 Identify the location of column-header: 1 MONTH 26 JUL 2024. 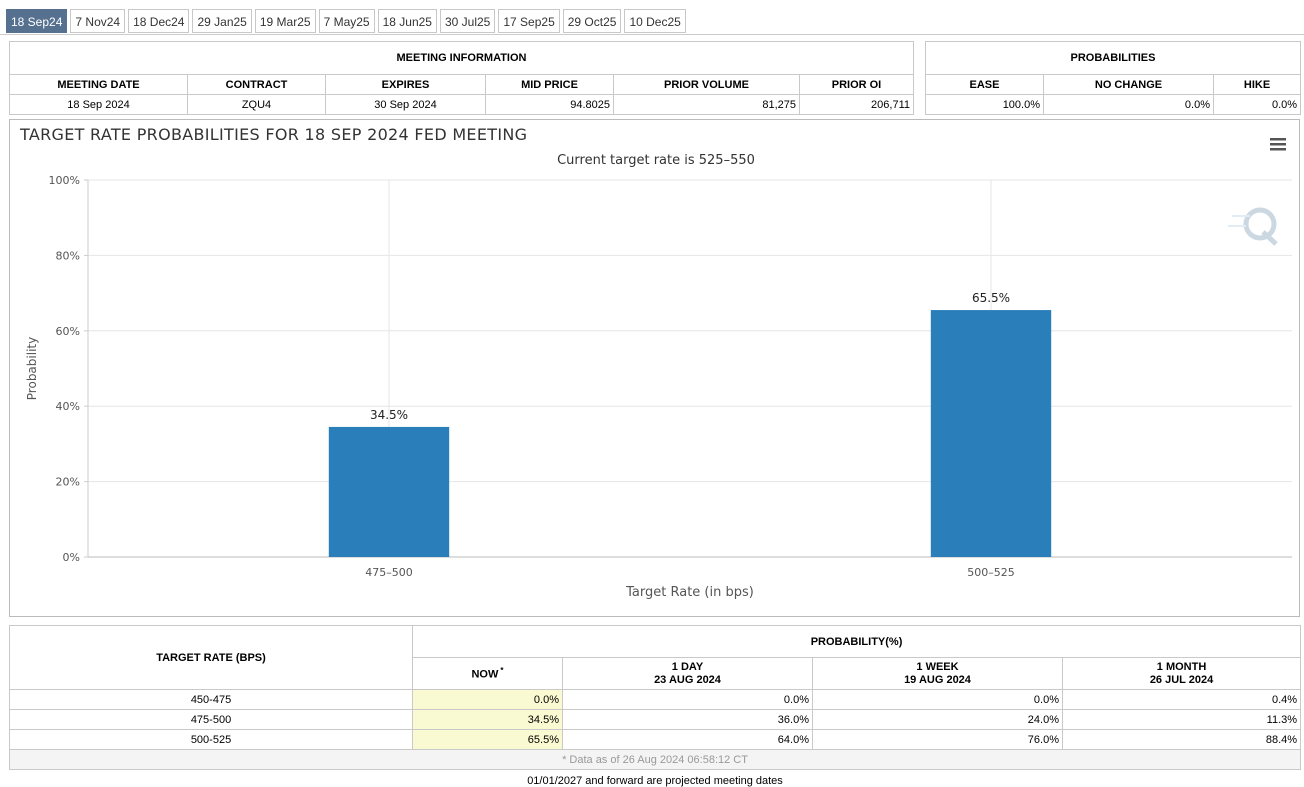
(1181, 673).